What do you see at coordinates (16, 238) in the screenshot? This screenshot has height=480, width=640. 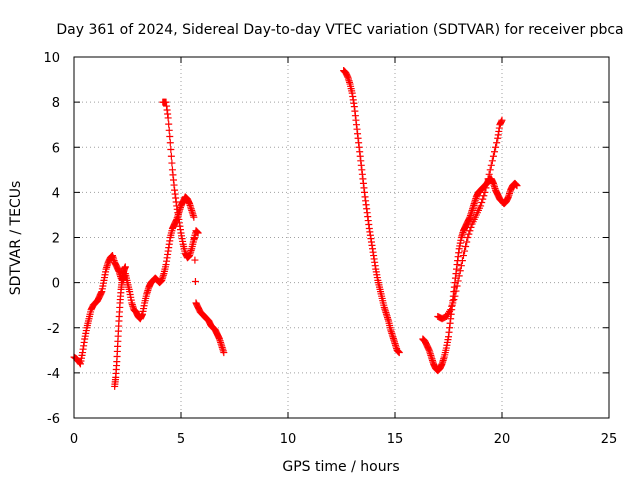 I see `y-axis-title: SDTVAR / TECUs` at bounding box center [16, 238].